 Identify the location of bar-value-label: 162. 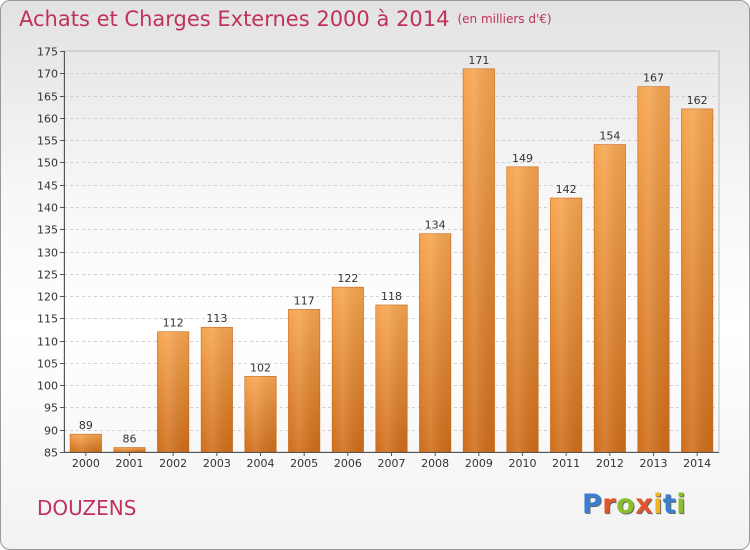
(697, 100).